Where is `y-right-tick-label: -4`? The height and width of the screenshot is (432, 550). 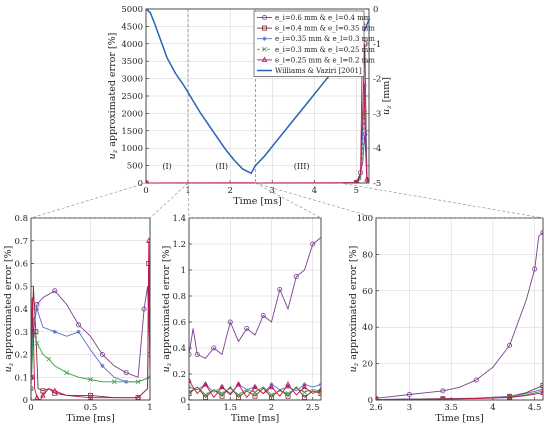 y-right-tick-label: -4 is located at coordinates (377, 149).